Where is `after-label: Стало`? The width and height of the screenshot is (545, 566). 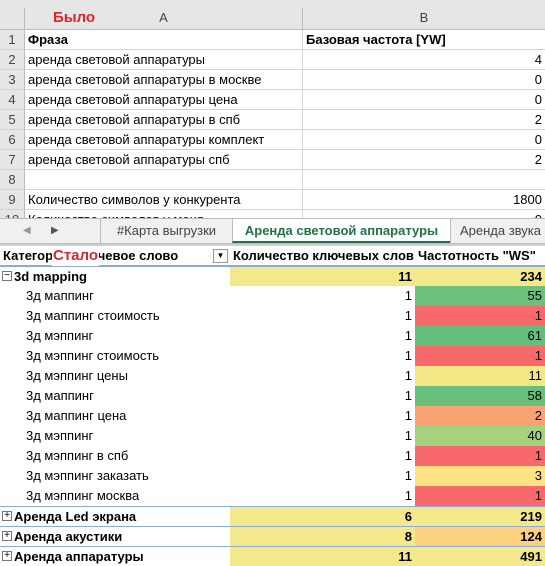 after-label: Стало is located at coordinates (76, 256).